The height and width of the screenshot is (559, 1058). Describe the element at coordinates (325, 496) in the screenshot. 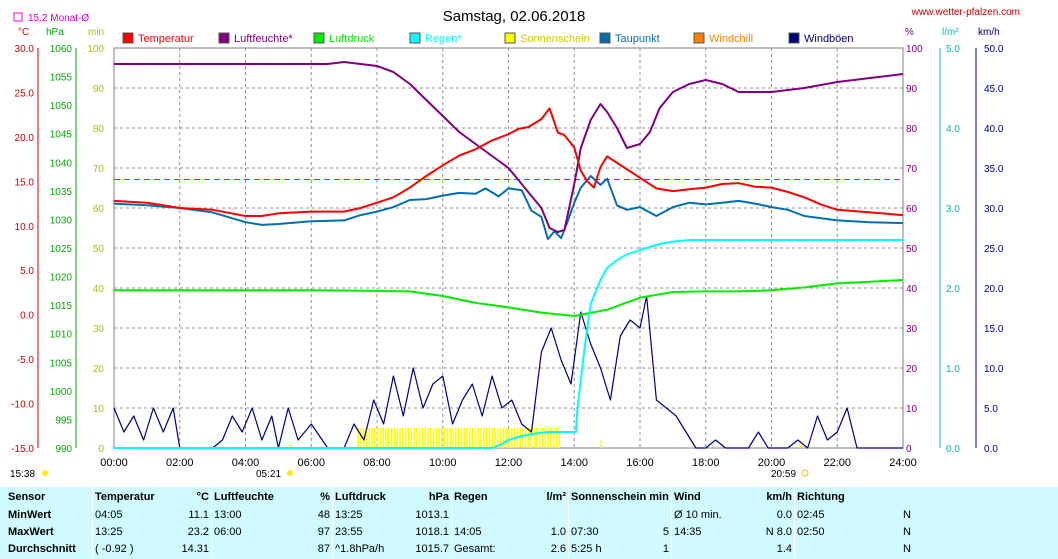

I see `header-hum-unit: %` at that location.